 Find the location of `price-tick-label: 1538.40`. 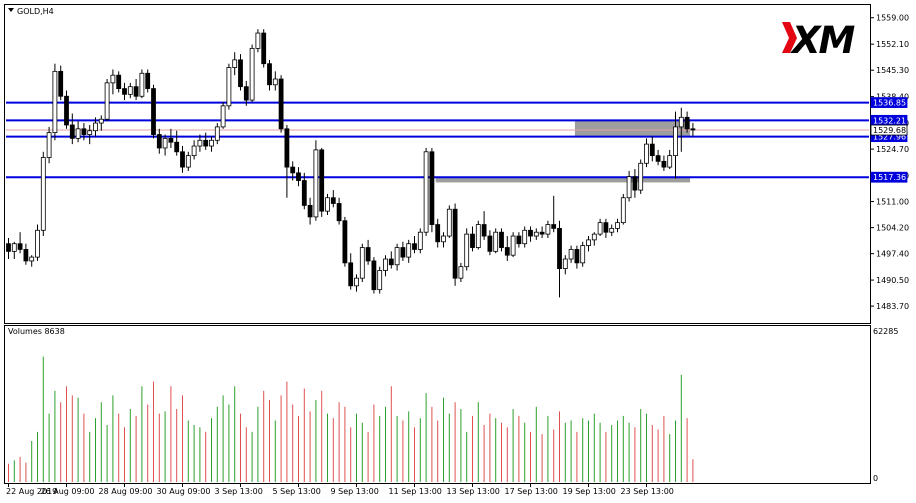

price-tick-label: 1538.40 is located at coordinates (892, 97).